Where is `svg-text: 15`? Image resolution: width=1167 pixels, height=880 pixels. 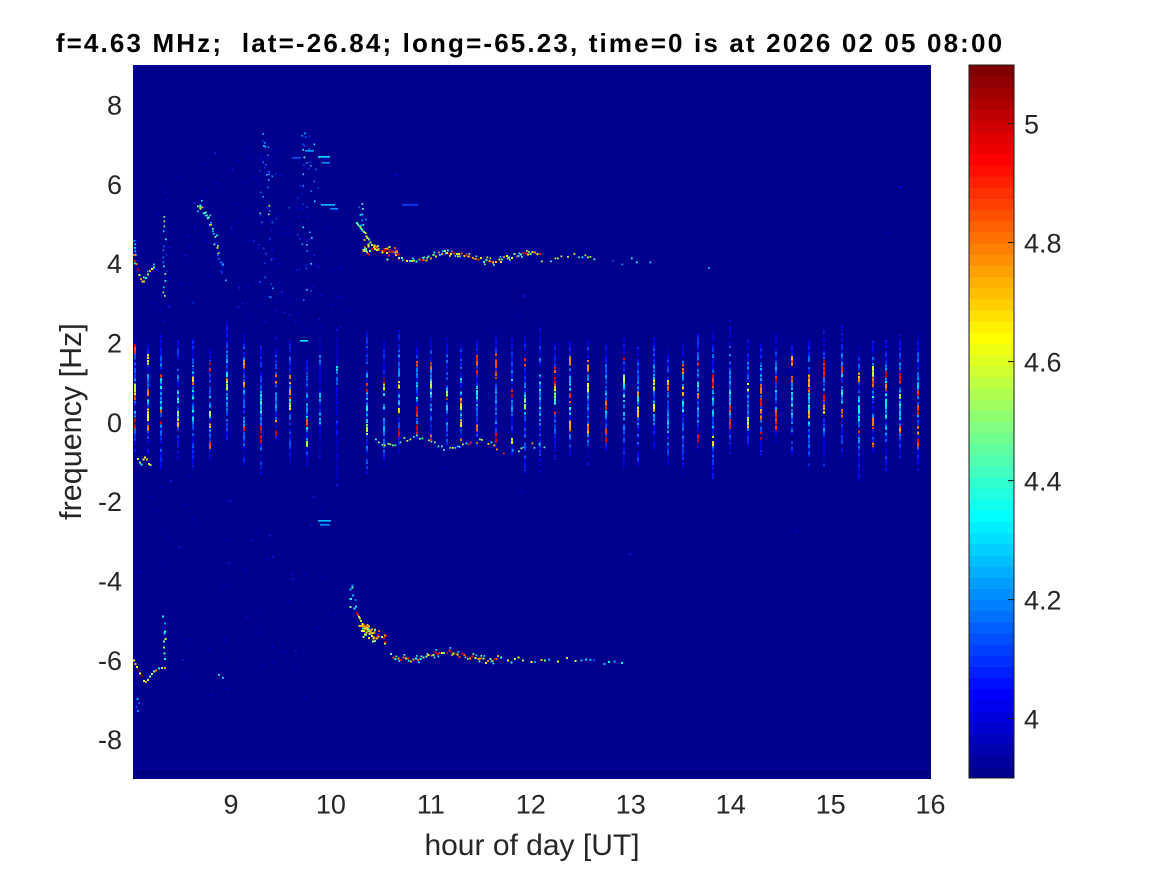
svg-text: 15 is located at coordinates (831, 805).